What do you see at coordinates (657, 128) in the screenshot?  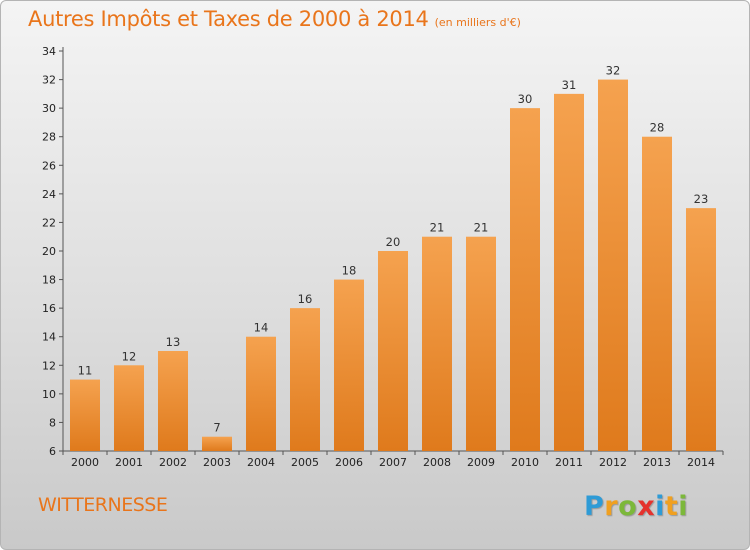 I see `bar-value-label: 28` at bounding box center [657, 128].